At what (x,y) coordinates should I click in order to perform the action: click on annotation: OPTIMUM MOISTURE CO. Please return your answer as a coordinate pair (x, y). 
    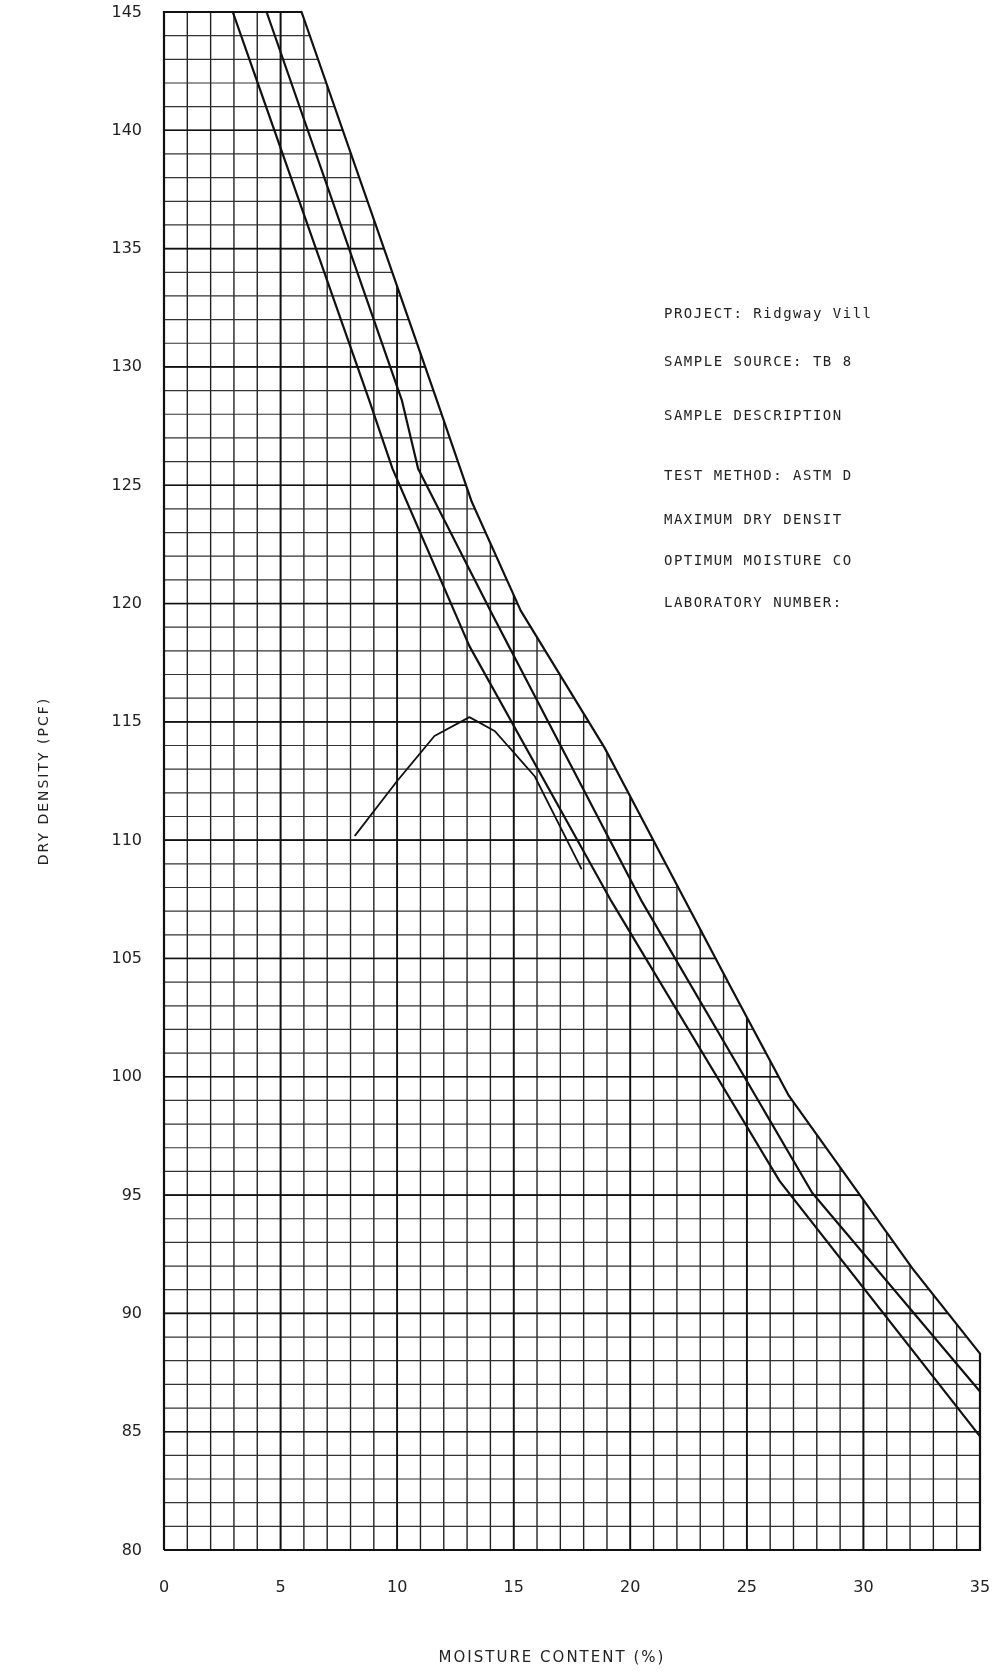
    Looking at the image, I should click on (758, 560).